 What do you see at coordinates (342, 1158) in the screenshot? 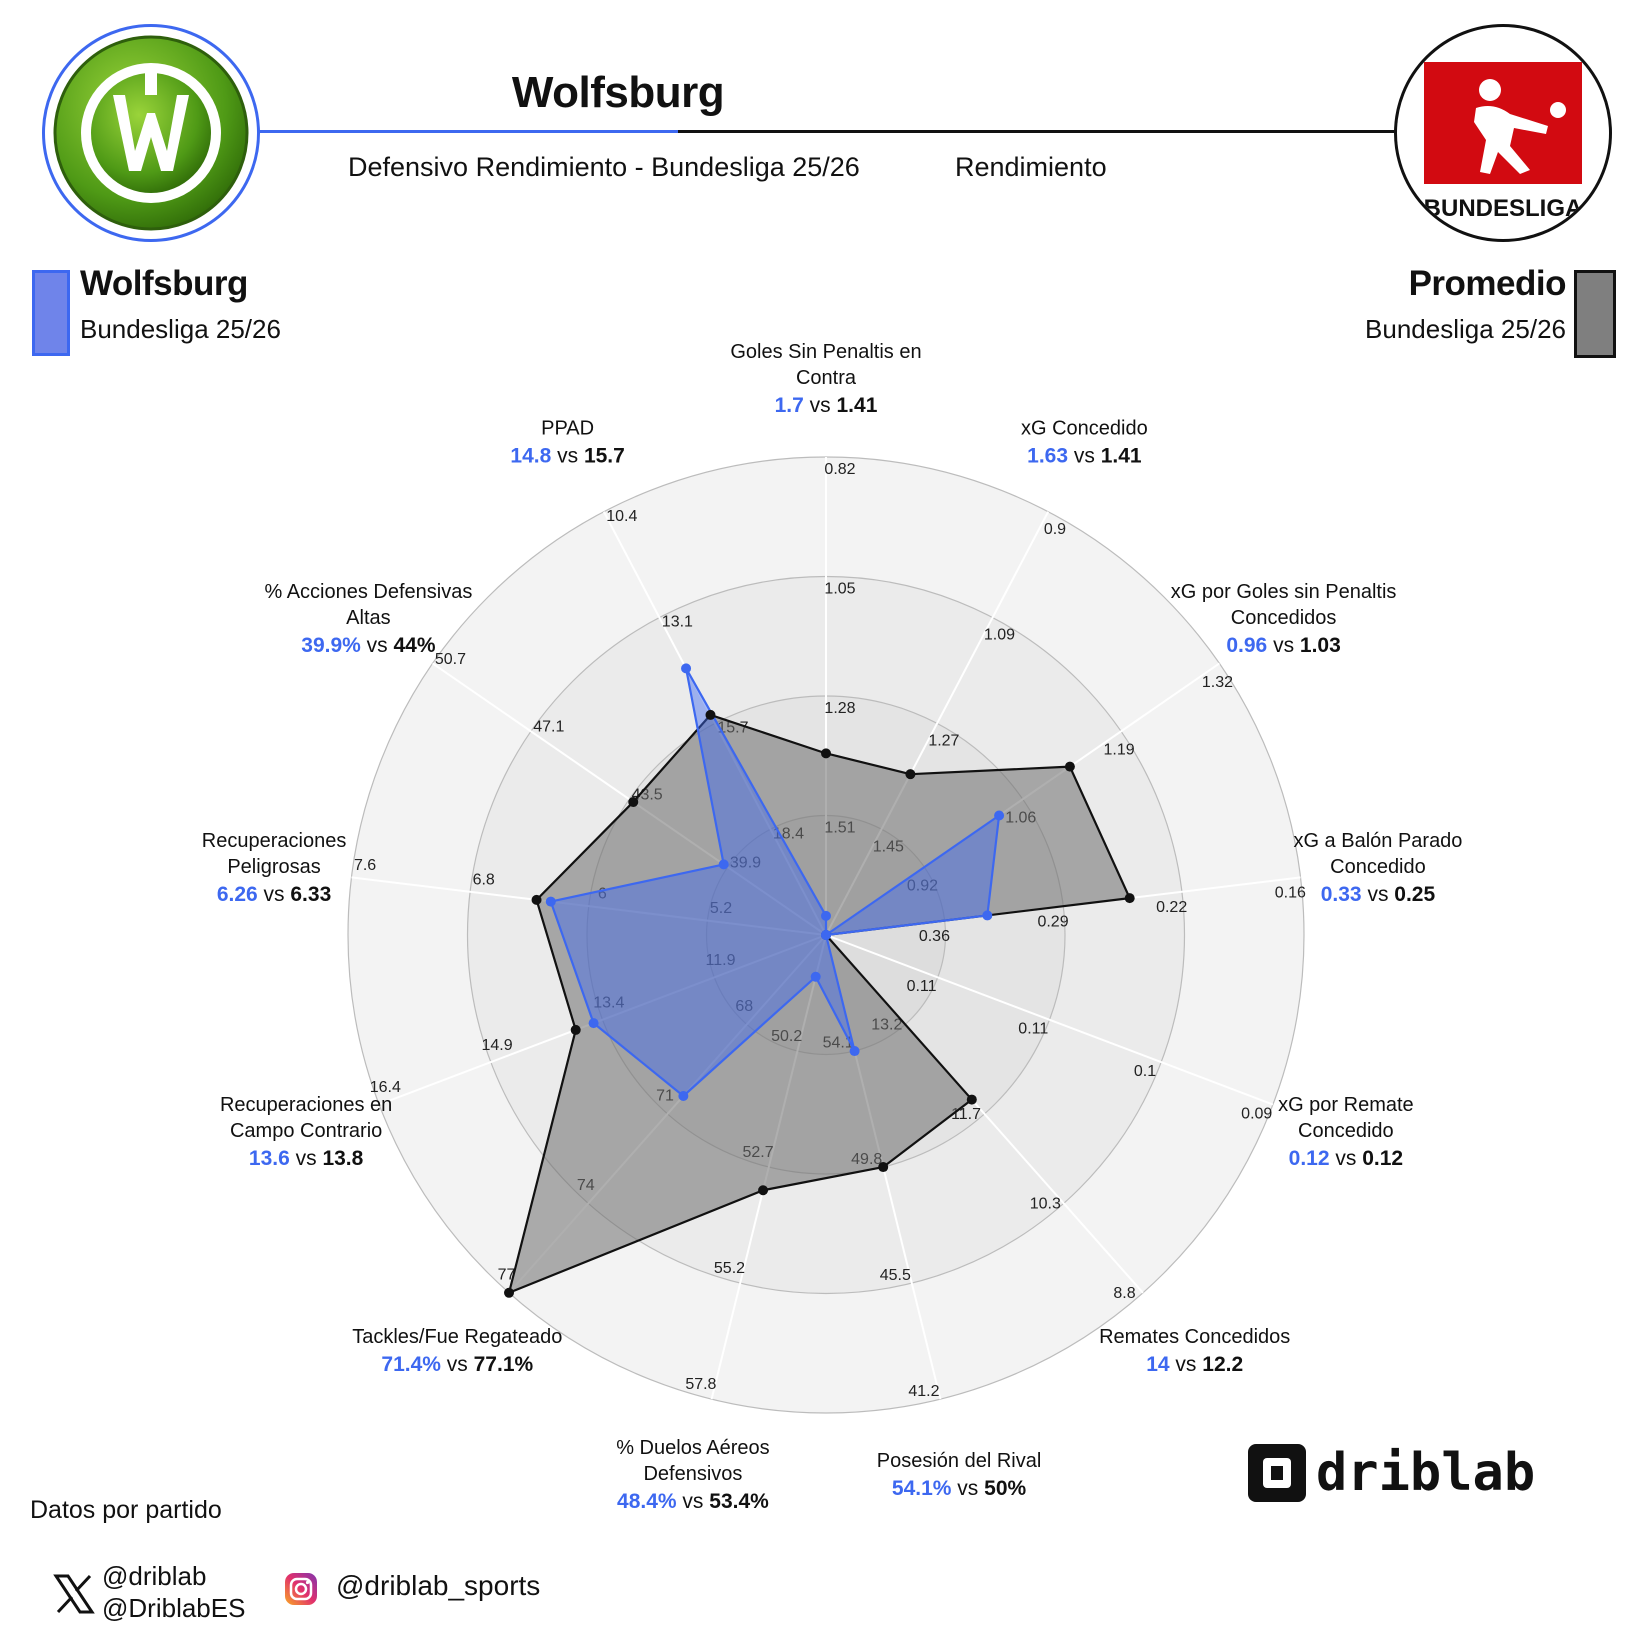
I see `average-value-10: 13.8` at bounding box center [342, 1158].